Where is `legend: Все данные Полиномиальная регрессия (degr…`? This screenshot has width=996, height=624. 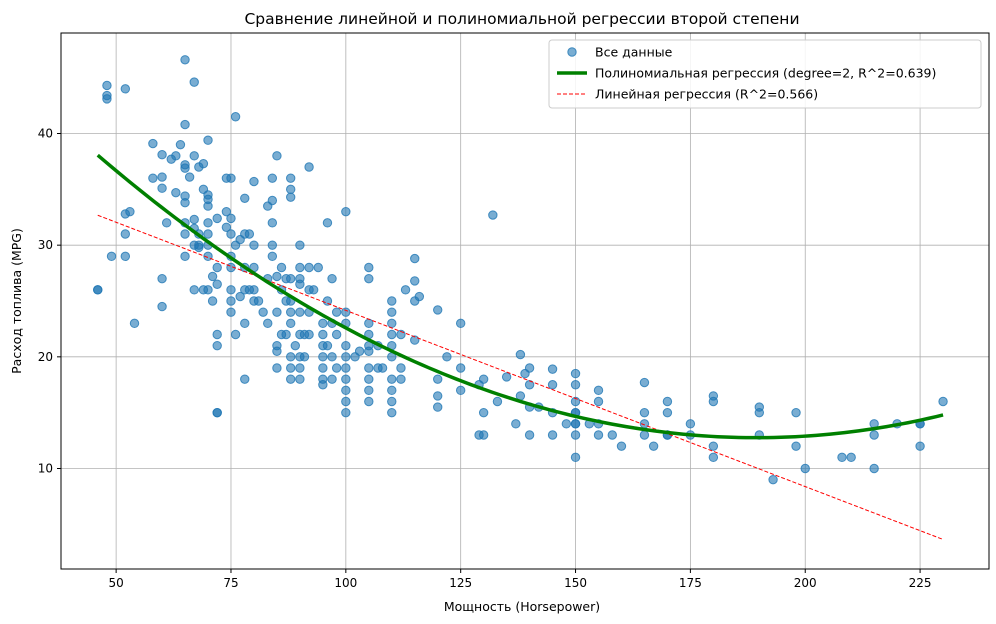
legend: Все данные Полиномиальная регрессия (degr… is located at coordinates (765, 74).